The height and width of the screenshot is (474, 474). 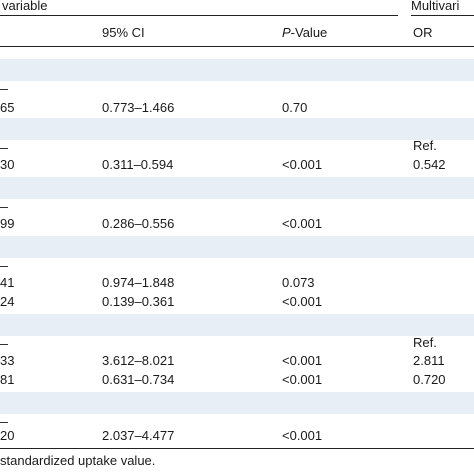 I want to click on table-cell-ci: 0.631–0.734, so click(x=138, y=379).